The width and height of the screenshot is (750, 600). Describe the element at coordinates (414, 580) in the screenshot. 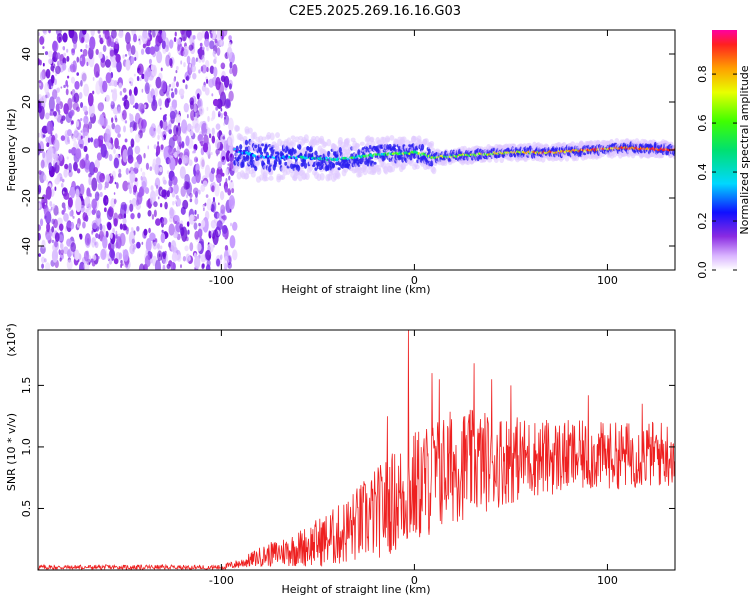

I see `snr-xtick-label: 0` at that location.